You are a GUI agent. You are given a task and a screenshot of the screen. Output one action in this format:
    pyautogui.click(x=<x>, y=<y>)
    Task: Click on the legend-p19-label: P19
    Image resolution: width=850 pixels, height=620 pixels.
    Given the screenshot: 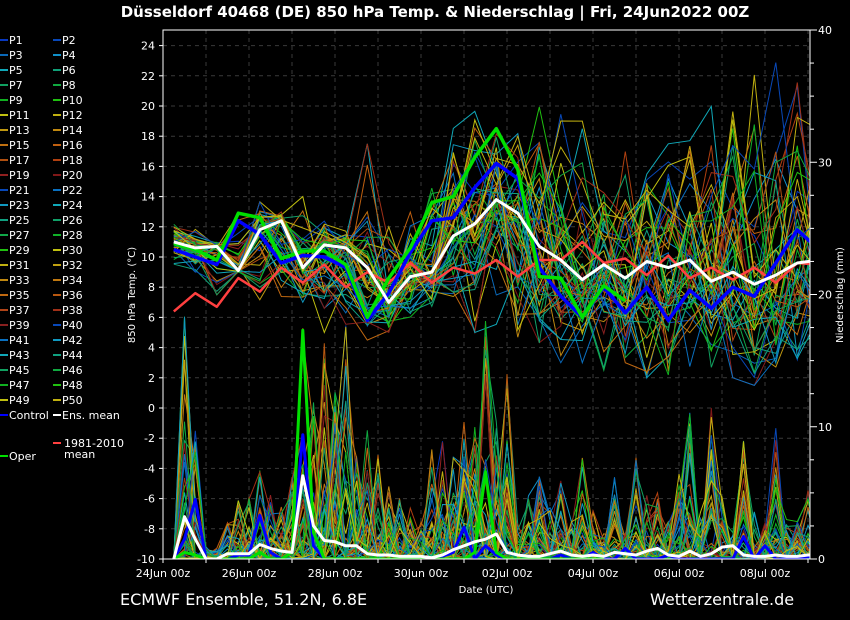 What is the action you would take?
    pyautogui.click(x=19, y=175)
    